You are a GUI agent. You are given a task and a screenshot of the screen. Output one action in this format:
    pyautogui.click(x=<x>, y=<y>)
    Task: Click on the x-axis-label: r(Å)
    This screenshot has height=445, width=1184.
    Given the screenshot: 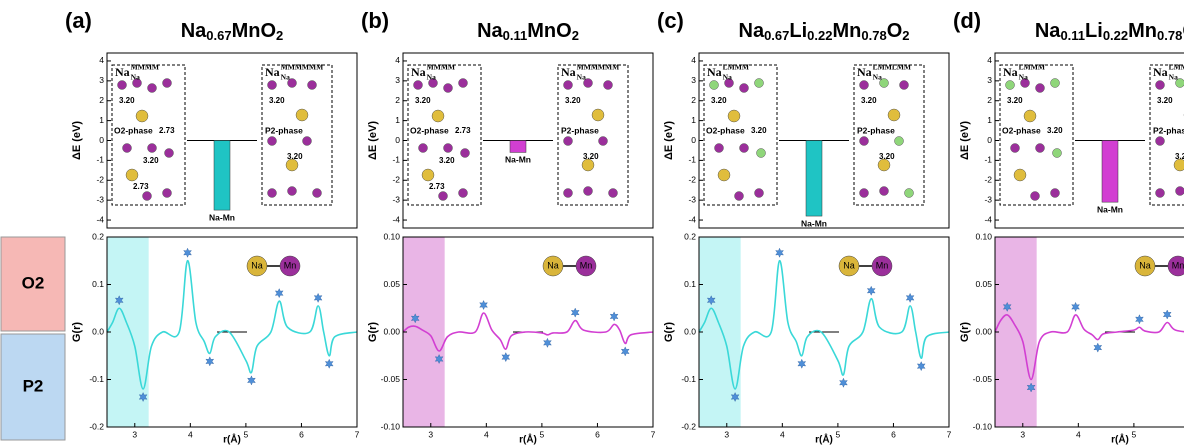 What is the action you would take?
    pyautogui.click(x=1120, y=439)
    